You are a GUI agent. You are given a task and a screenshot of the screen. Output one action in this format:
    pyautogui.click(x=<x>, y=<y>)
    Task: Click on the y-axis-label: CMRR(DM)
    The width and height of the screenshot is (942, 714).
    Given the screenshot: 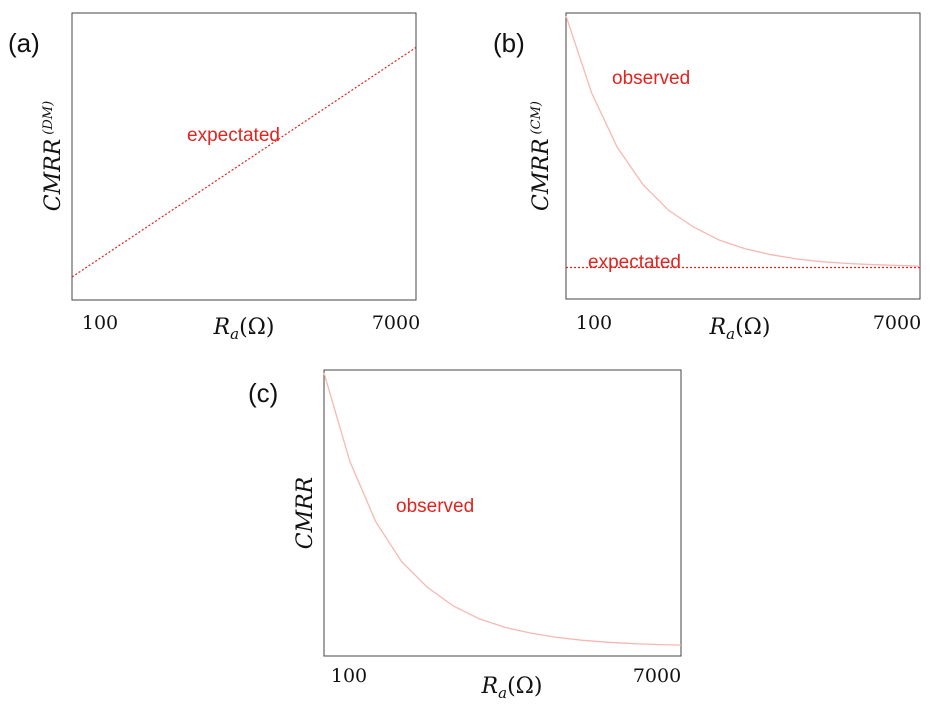 What is the action you would take?
    pyautogui.click(x=53, y=156)
    